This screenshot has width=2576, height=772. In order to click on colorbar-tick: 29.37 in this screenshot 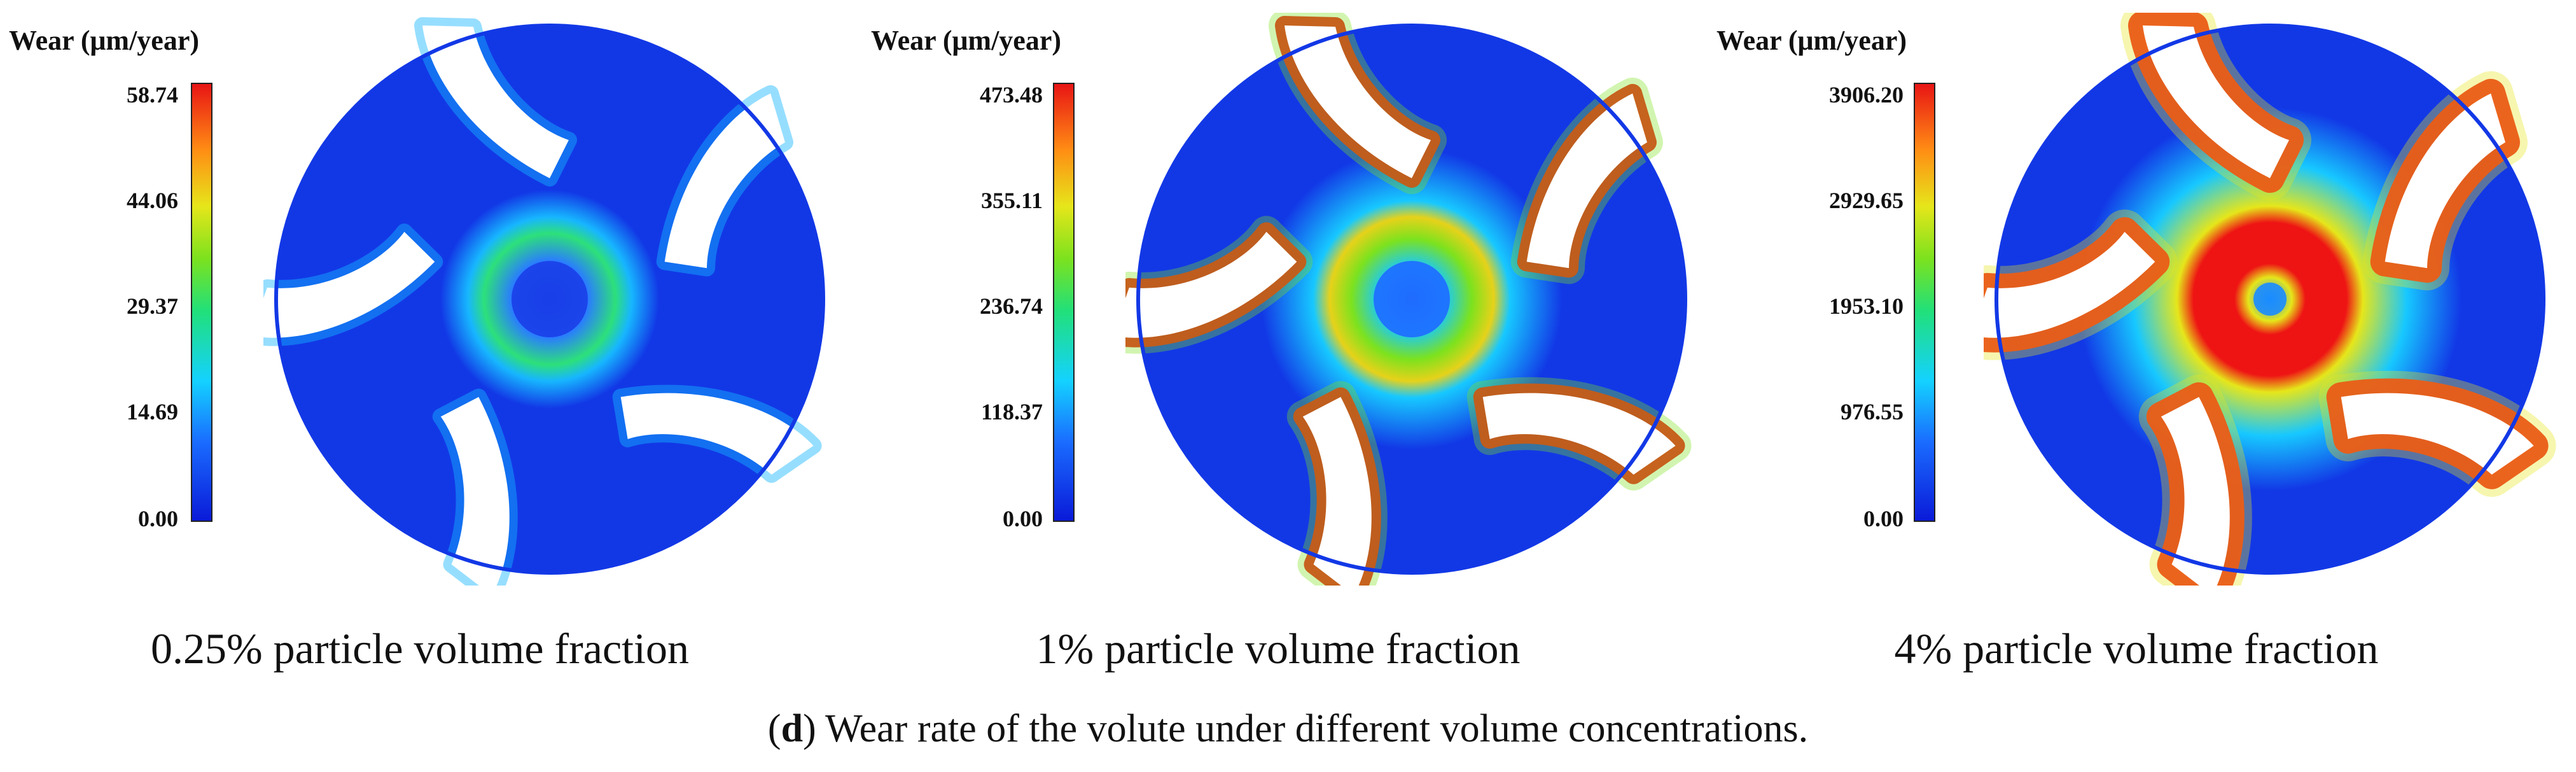, I will do `click(152, 306)`.